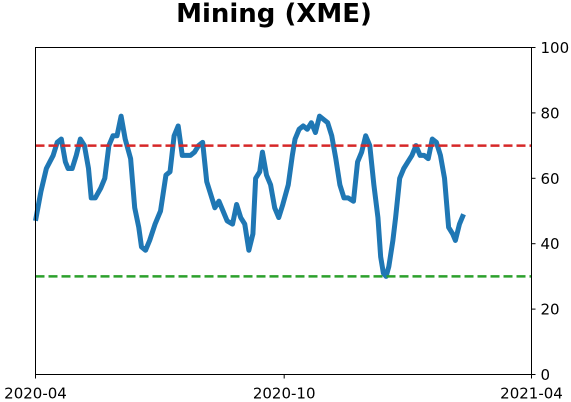 Image resolution: width=571 pixels, height=402 pixels. Describe the element at coordinates (284, 393) in the screenshot. I see `x-tick-label: 2020-10` at that location.